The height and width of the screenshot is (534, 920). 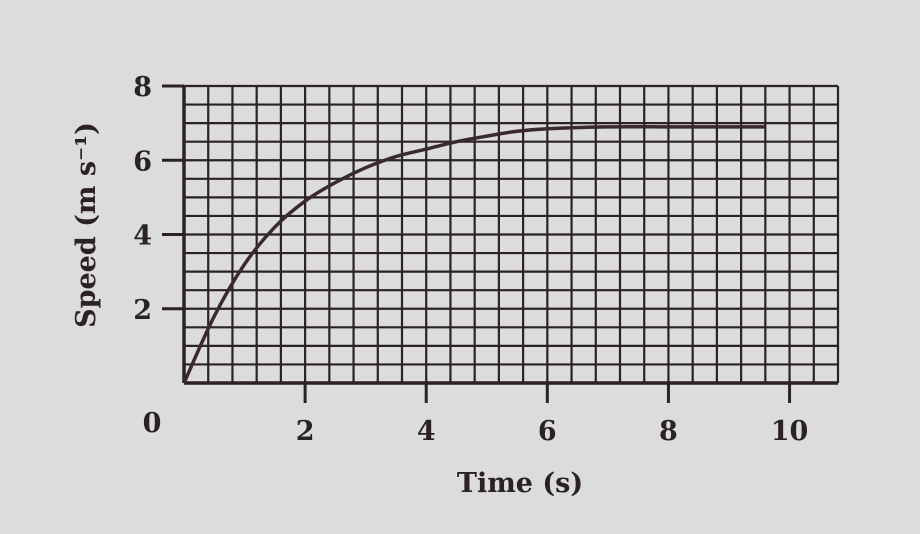 What do you see at coordinates (668, 431) in the screenshot?
I see `x-tick-label: 8` at bounding box center [668, 431].